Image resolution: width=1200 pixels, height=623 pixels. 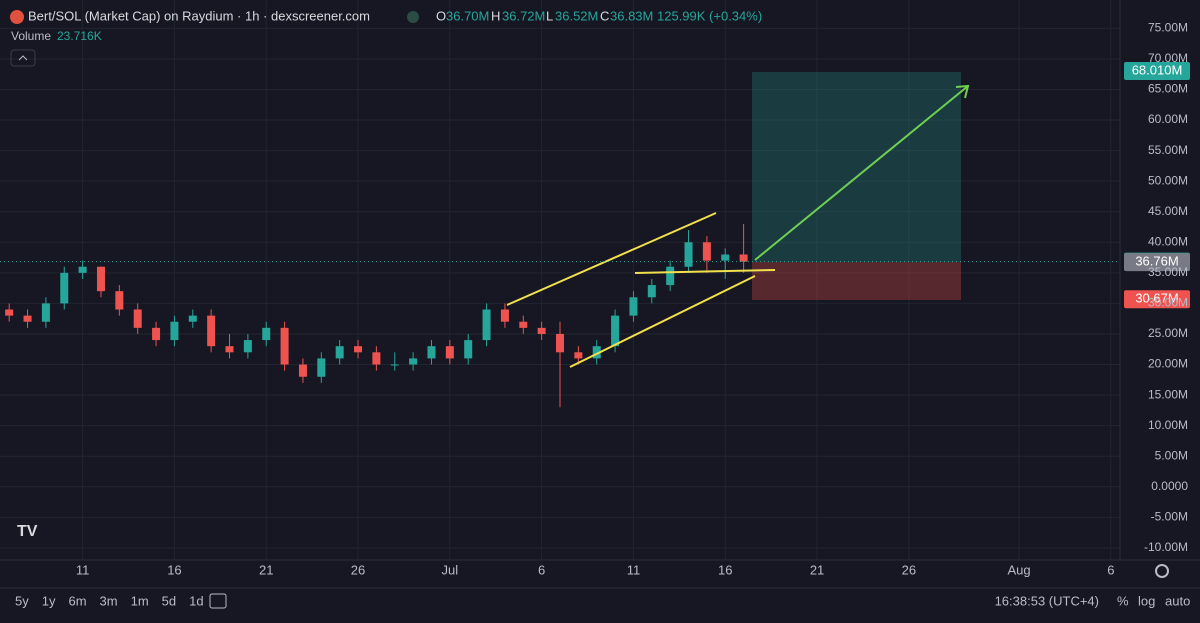 What do you see at coordinates (705, 271) in the screenshot?
I see `support-line` at bounding box center [705, 271].